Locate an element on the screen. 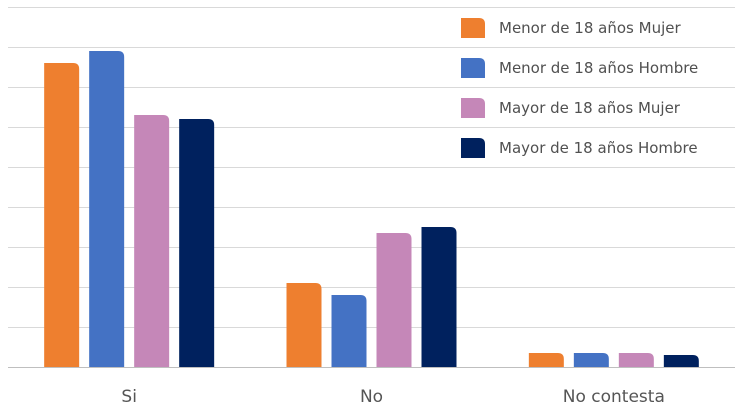  x-tick-label: No contesta is located at coordinates (614, 397).